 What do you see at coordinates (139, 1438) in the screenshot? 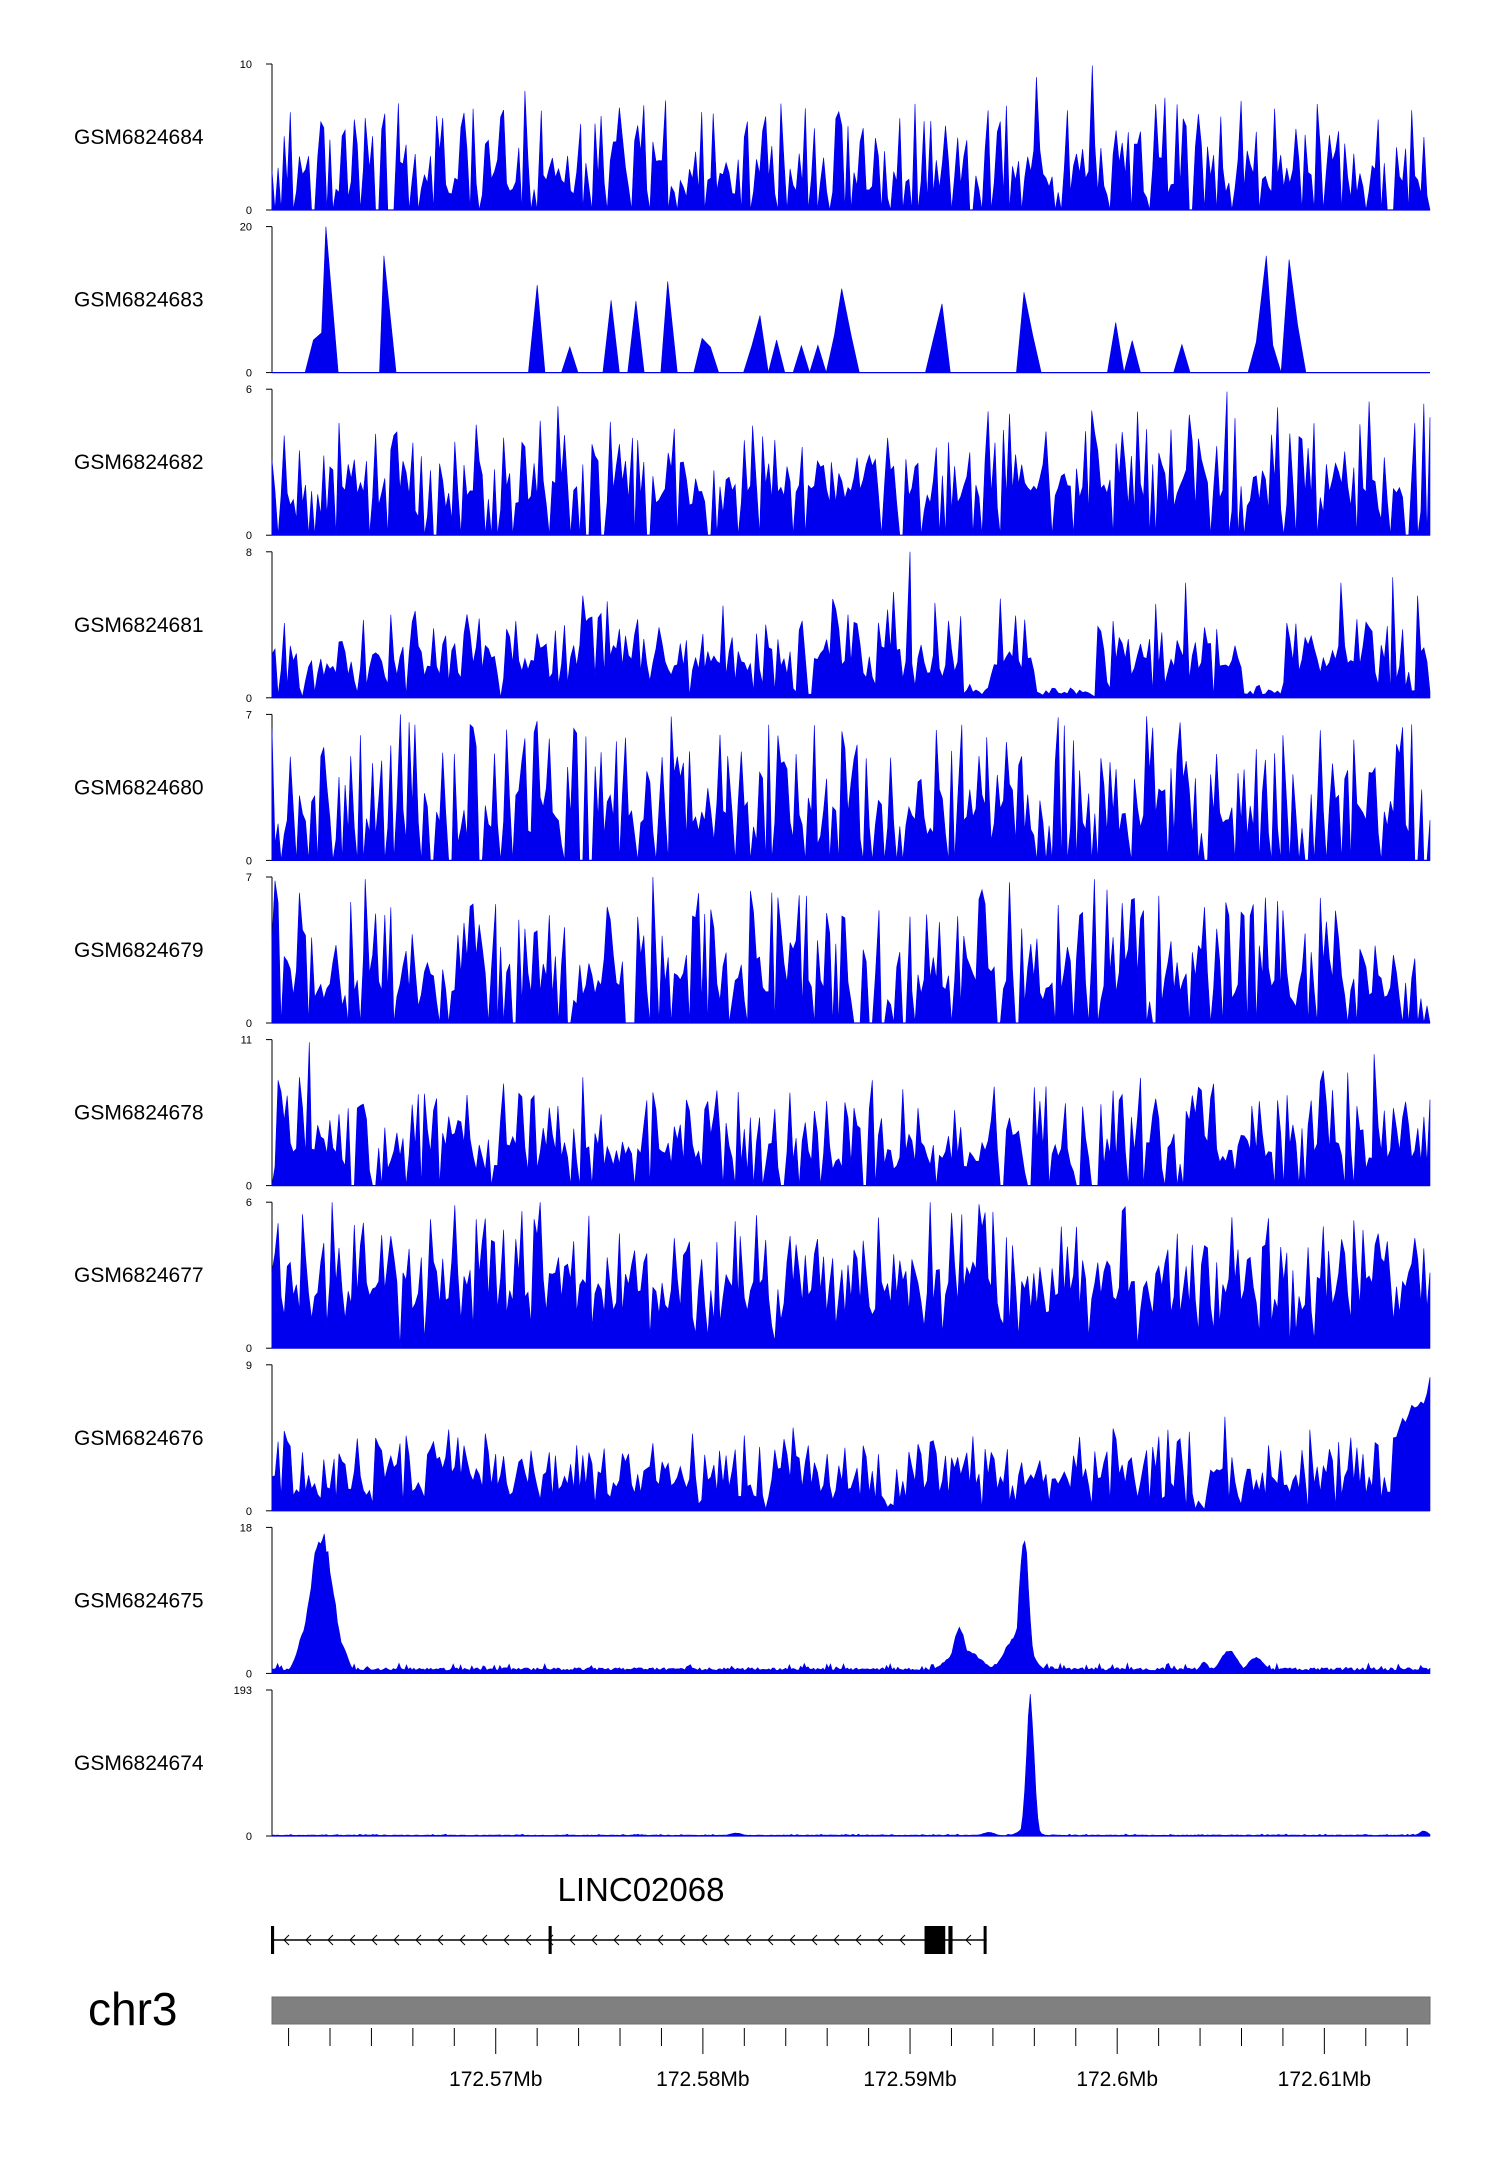
I see `track-label: GSM6824676` at bounding box center [139, 1438].